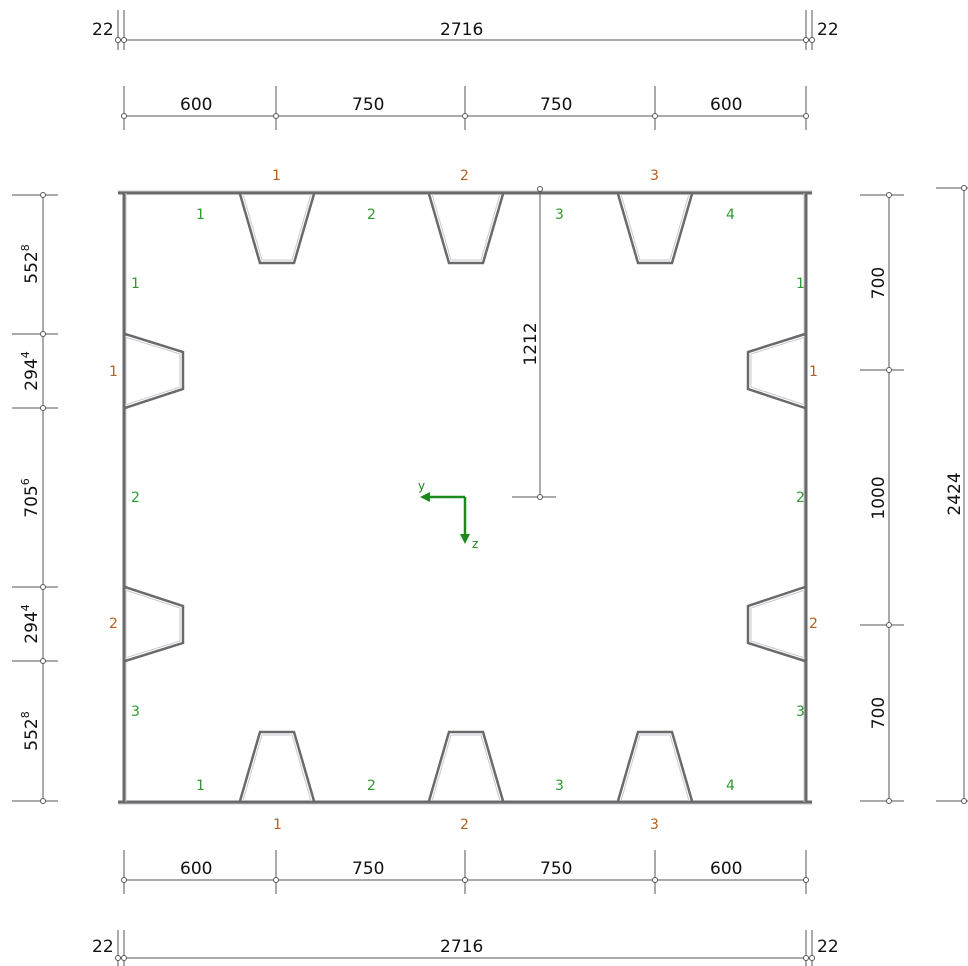 The width and height of the screenshot is (968, 966). What do you see at coordinates (25, 481) in the screenshot?
I see `left-segment-sup: 6` at bounding box center [25, 481].